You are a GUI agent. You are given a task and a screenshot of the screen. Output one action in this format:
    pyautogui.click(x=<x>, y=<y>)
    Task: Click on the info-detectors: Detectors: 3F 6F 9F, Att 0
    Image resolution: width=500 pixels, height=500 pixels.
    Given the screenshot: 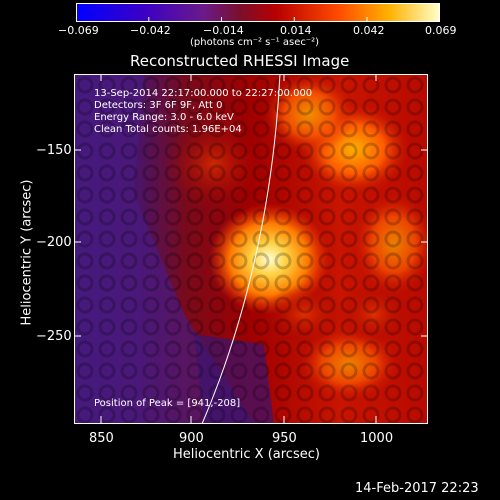 What is the action you would take?
    pyautogui.click(x=158, y=105)
    